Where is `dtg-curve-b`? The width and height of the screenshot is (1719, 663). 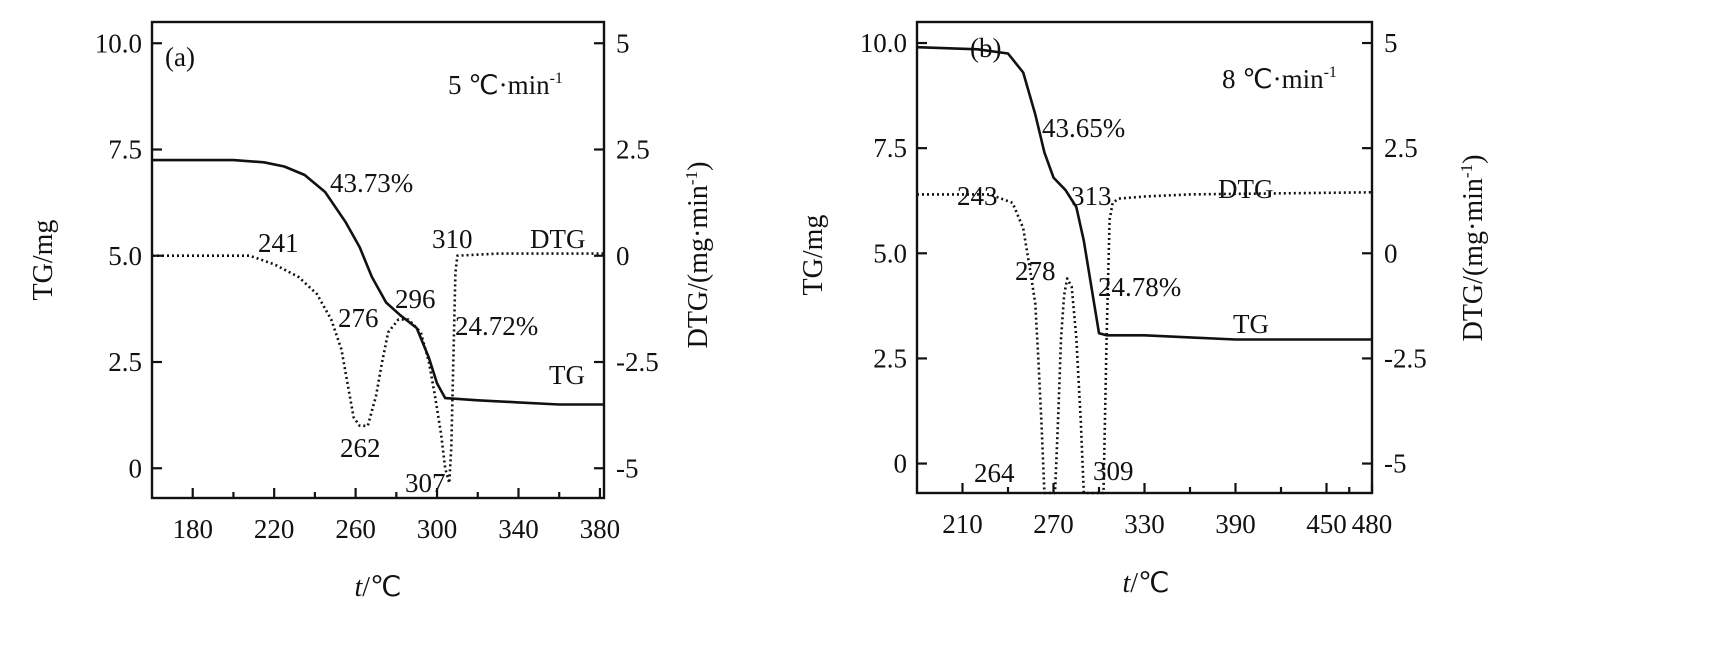
dtg-curve-b is located at coordinates (1145, 343).